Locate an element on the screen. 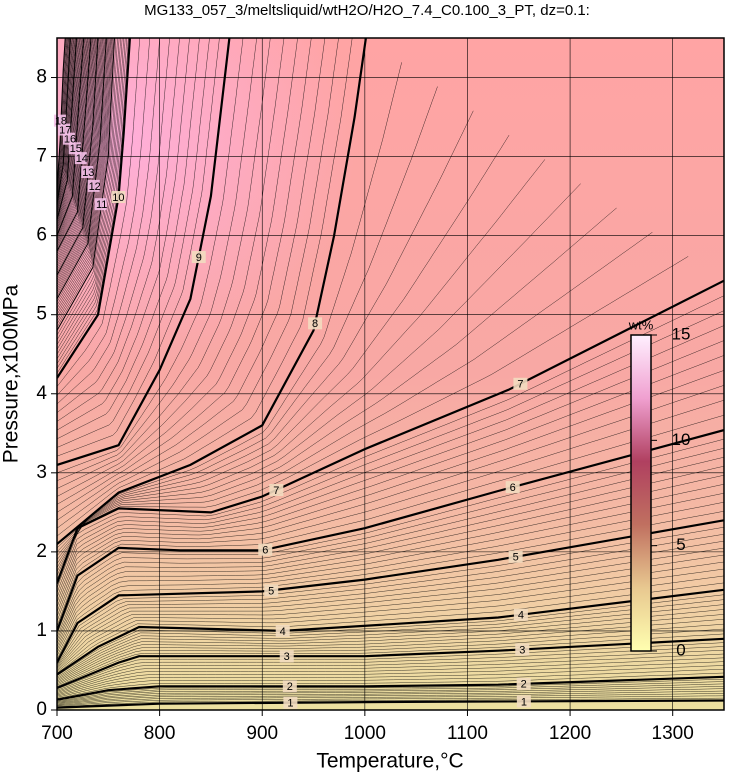 The width and height of the screenshot is (734, 781). colorbar-tick-label: 5 is located at coordinates (680, 544).